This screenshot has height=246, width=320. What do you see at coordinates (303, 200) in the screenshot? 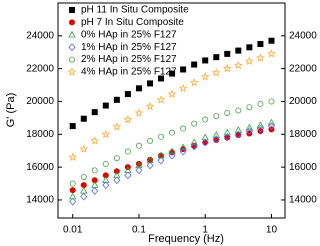
I see `y2-tick-label: 14000` at bounding box center [303, 200].